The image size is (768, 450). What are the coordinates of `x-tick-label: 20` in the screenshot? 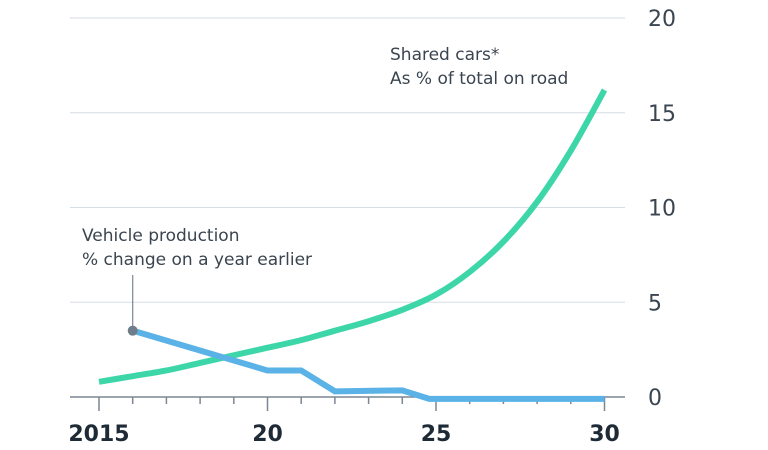 It's located at (267, 434).